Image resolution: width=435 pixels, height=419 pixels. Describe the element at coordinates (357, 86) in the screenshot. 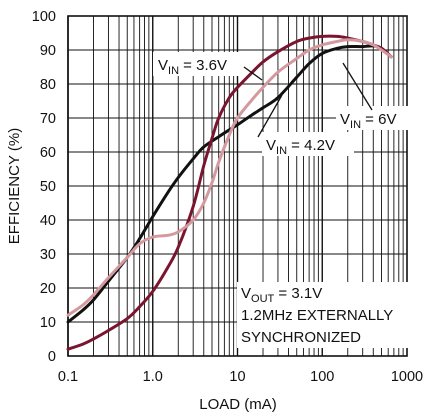

I see `leader-vin-6v` at that location.